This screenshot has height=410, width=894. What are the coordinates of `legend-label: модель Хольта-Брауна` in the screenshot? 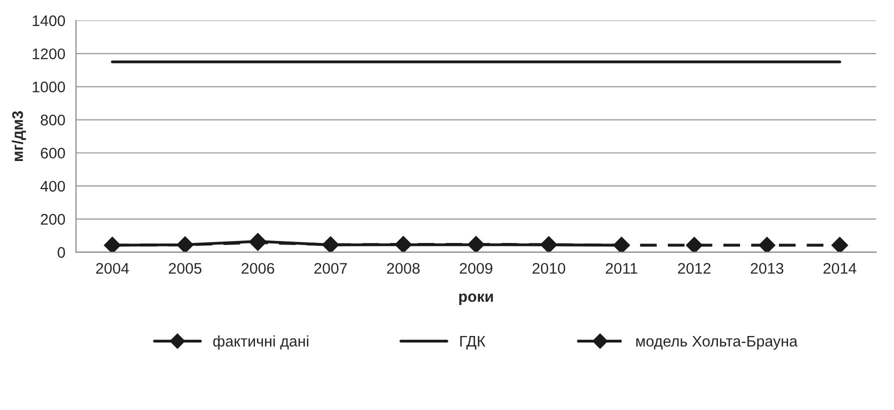 It's located at (717, 343).